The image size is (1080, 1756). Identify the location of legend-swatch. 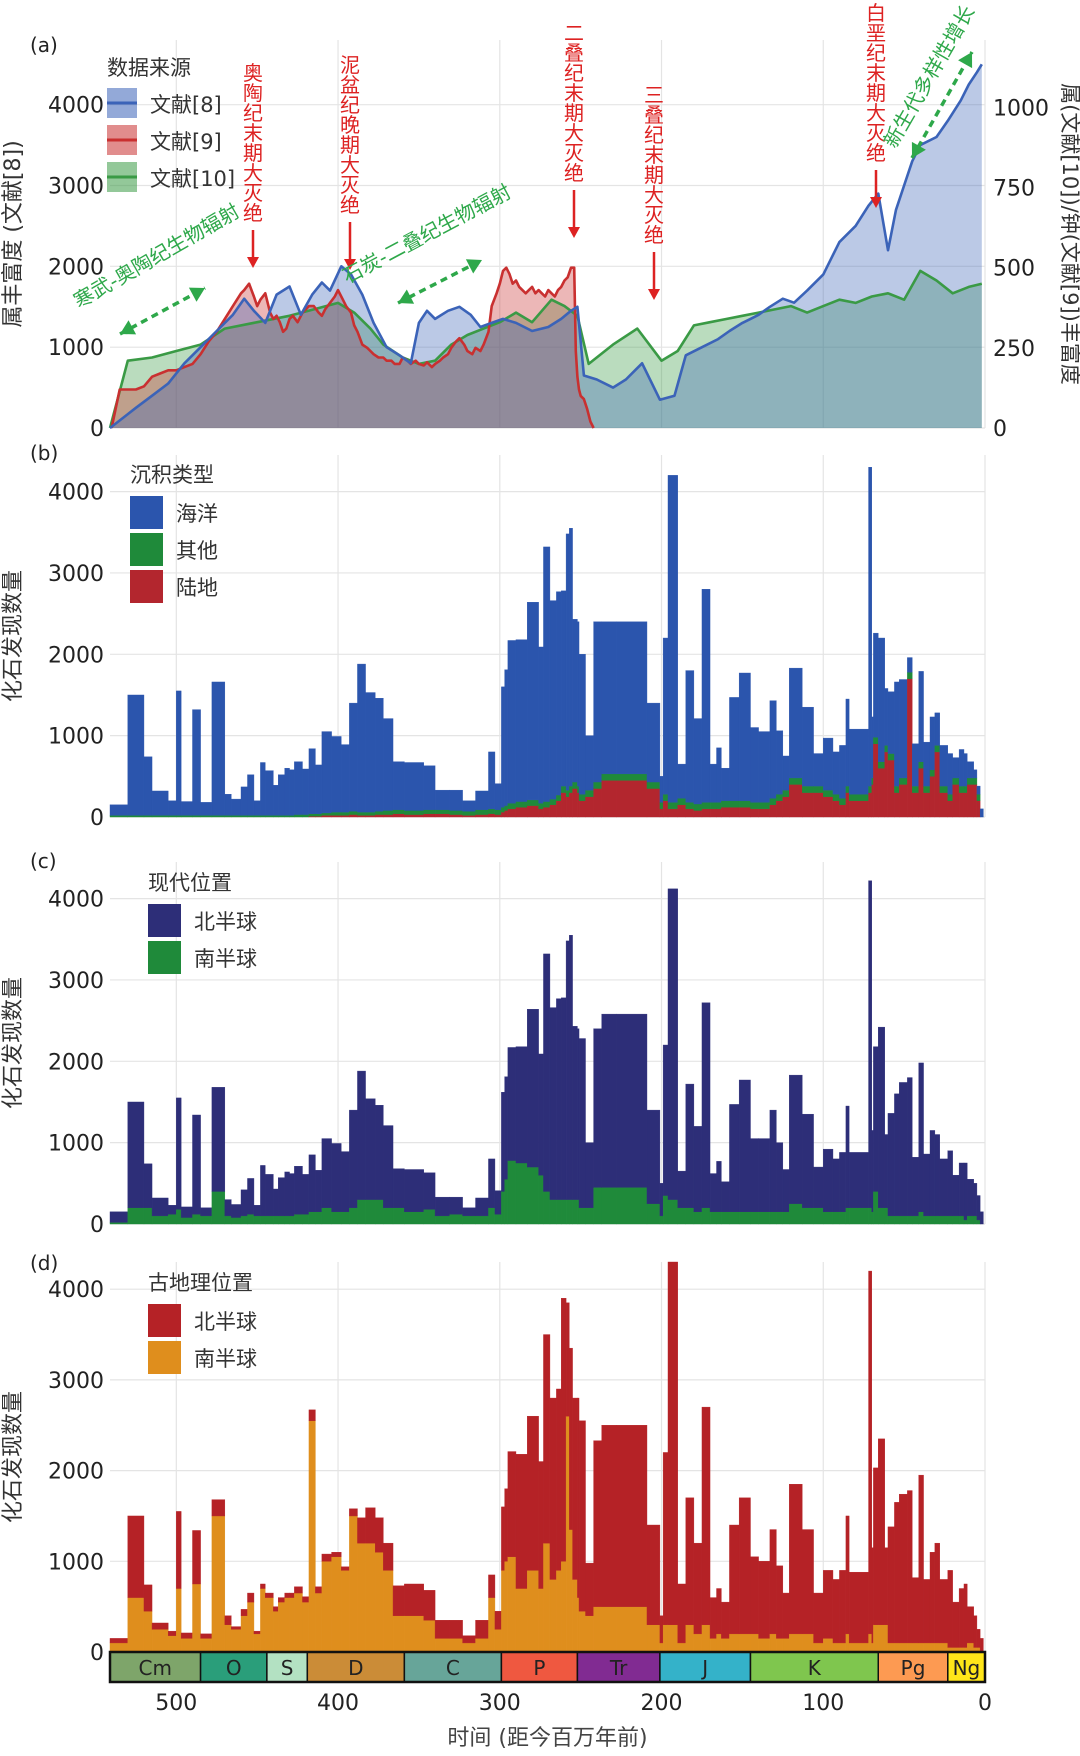
(146, 586).